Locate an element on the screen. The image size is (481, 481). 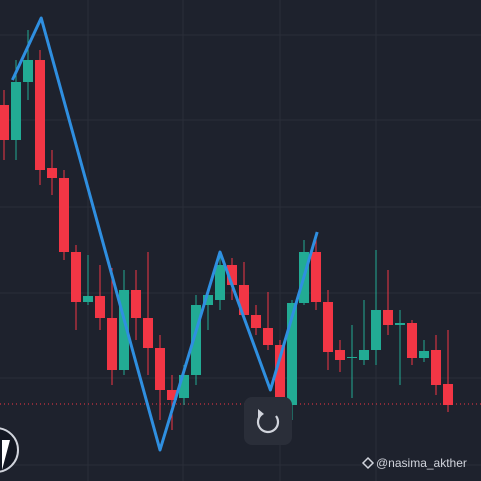
watermark-icon is located at coordinates (368, 463).